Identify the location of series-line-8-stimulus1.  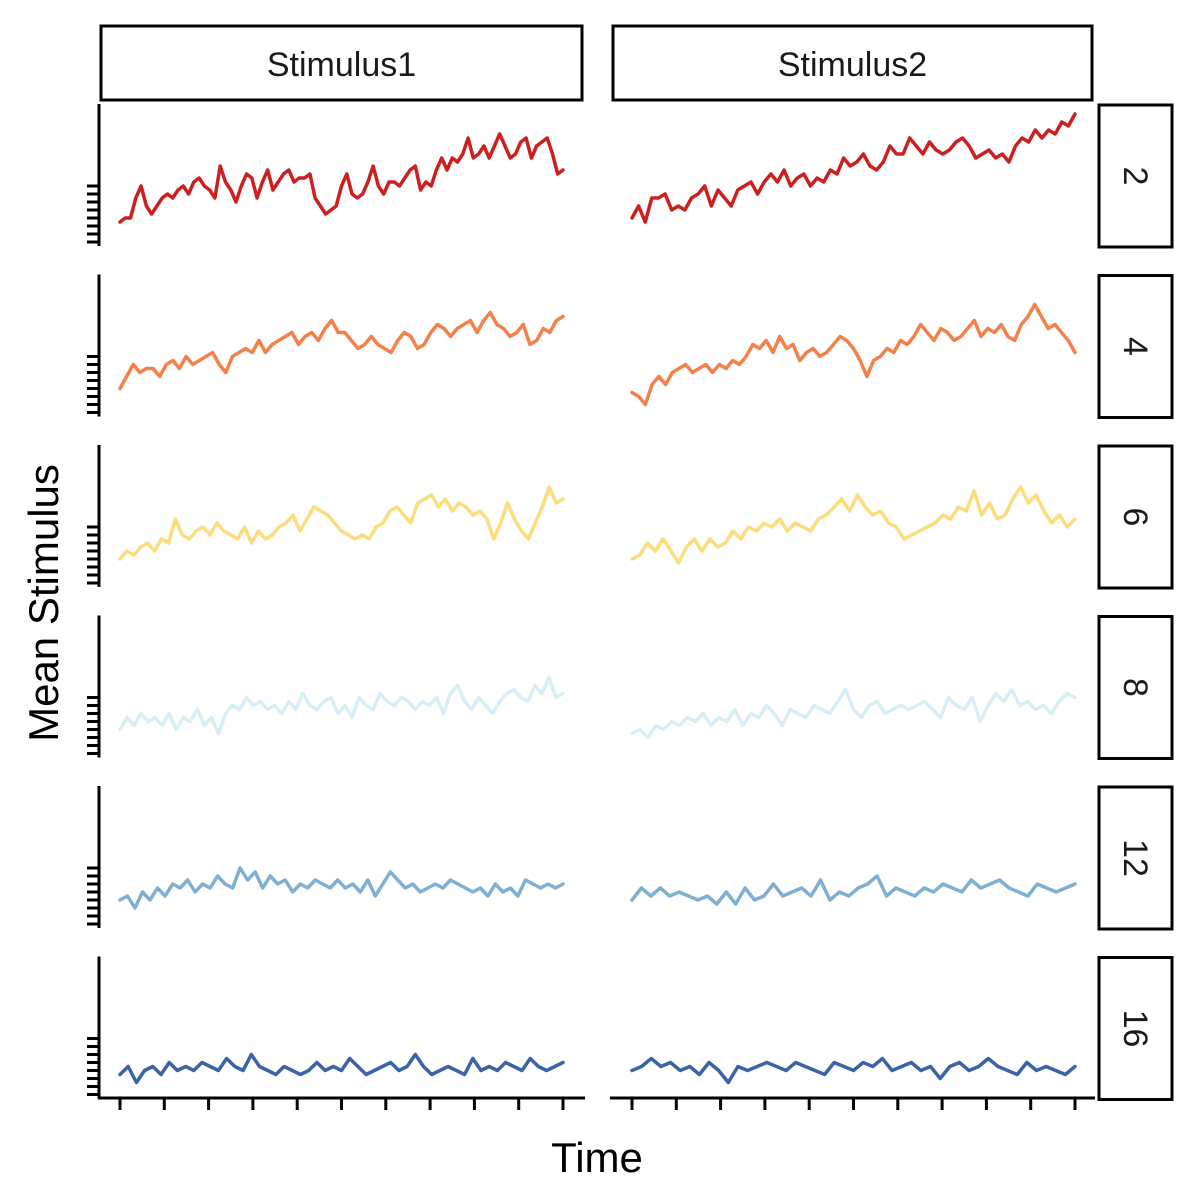
(341, 705).